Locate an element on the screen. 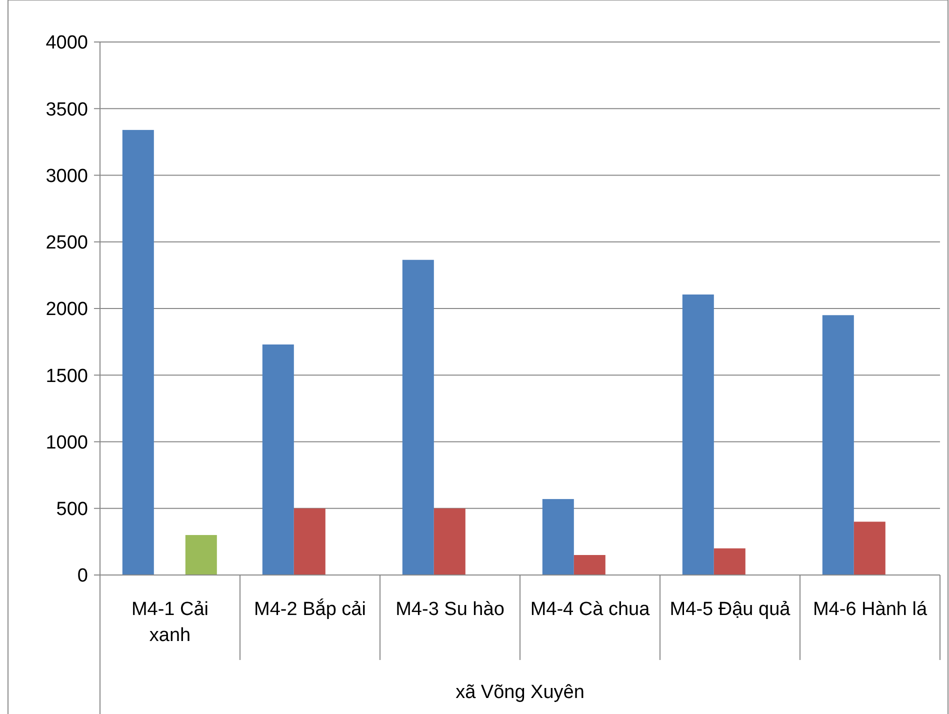 This screenshot has height=714, width=949. x-tick-label: M4-5 Đậu quả is located at coordinates (730, 609).